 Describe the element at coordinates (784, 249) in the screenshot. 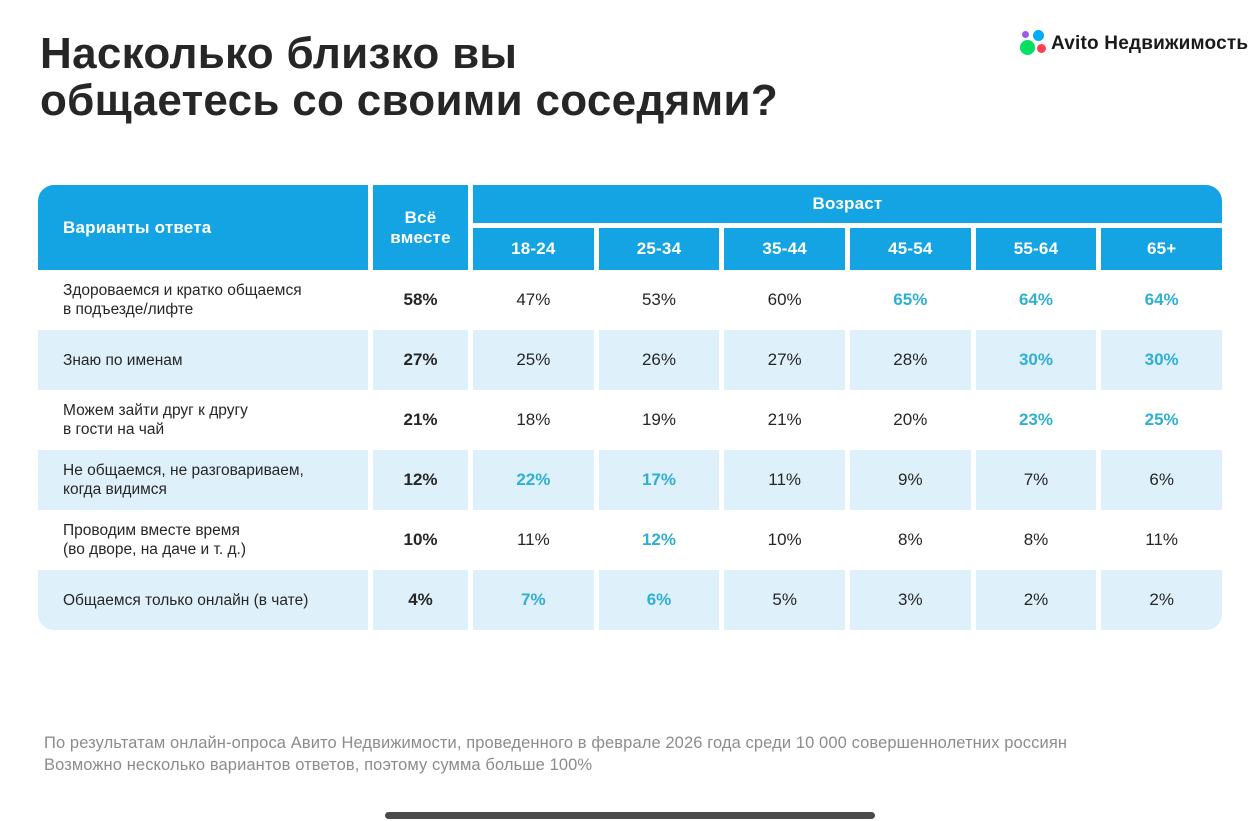

I see `age-column-header: 35-44` at that location.